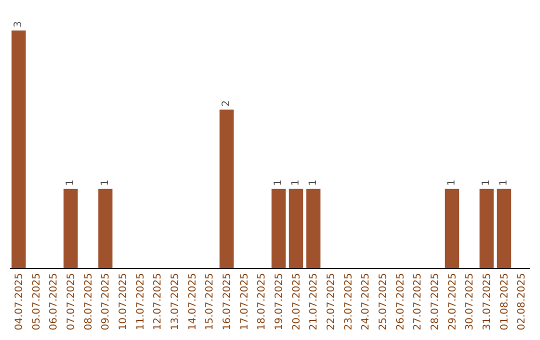 This screenshot has height=340, width=540. Describe the element at coordinates (36, 301) in the screenshot. I see `x-tick-label: 05.07.2025` at that location.